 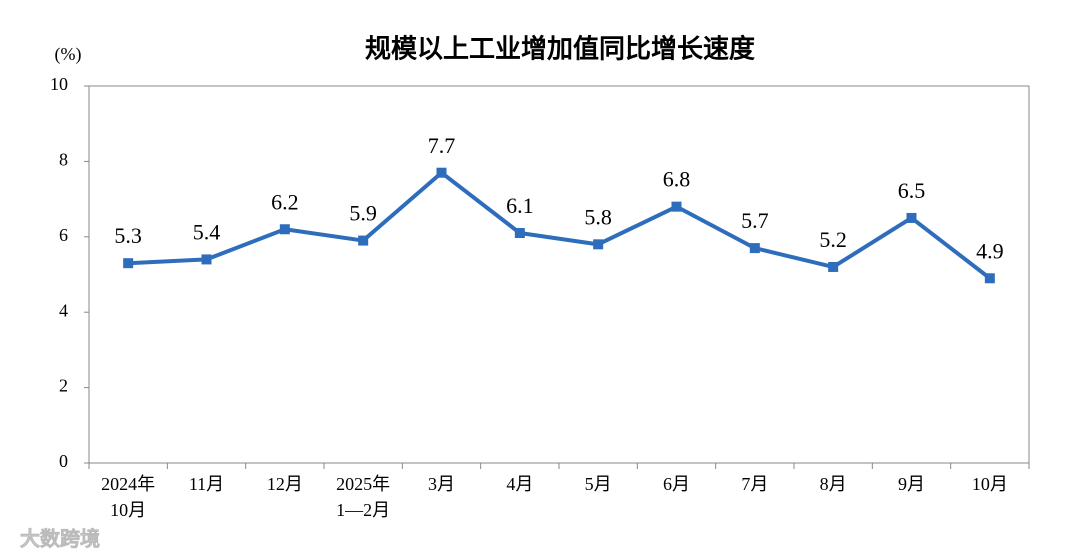 I want to click on chart-title: 规模以上工业增加值同比增长速度, so click(x=560, y=49).